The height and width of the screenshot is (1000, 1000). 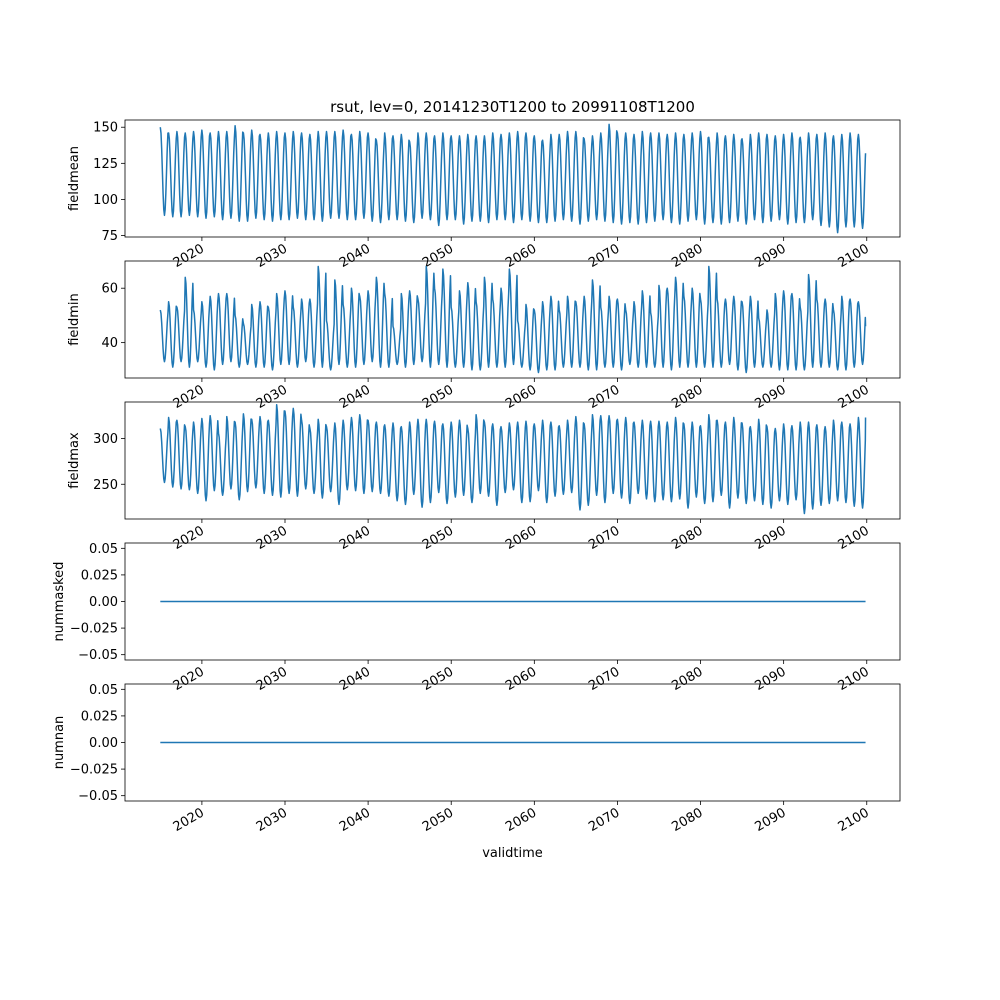 I want to click on y-tick-label: 40, so click(x=109, y=343).